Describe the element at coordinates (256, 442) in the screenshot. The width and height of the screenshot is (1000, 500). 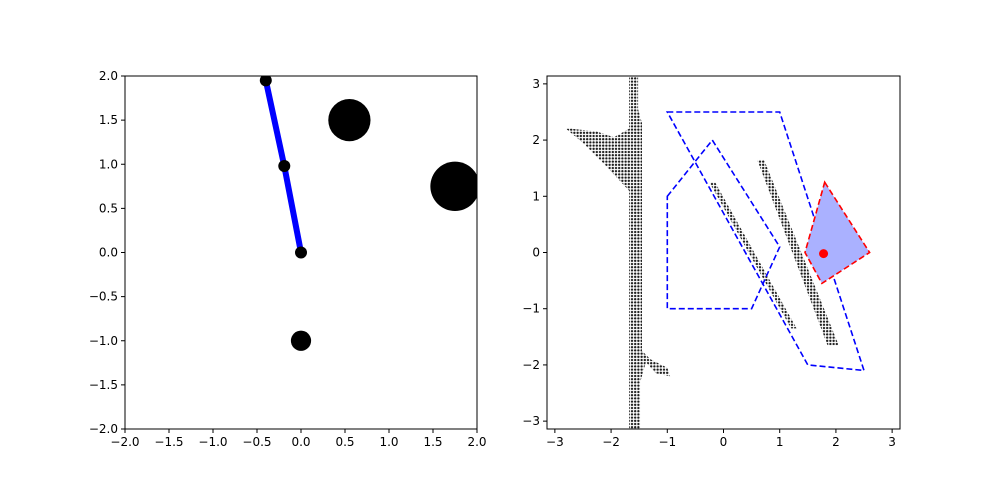
I see `x-tick-label: −0.5` at that location.